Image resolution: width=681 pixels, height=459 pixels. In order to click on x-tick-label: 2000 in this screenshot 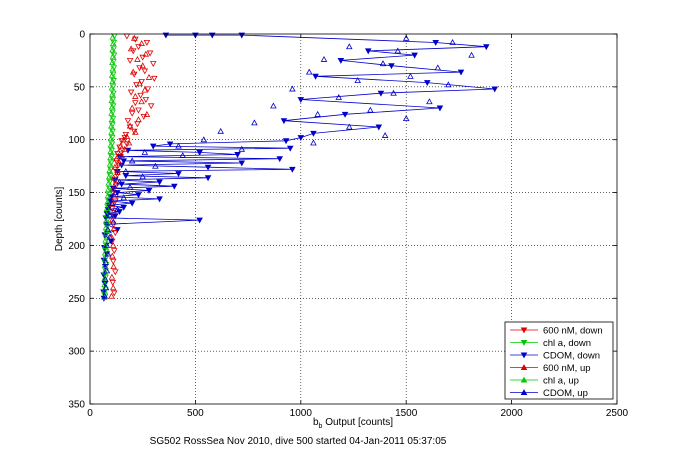, I will do `click(511, 413)`.